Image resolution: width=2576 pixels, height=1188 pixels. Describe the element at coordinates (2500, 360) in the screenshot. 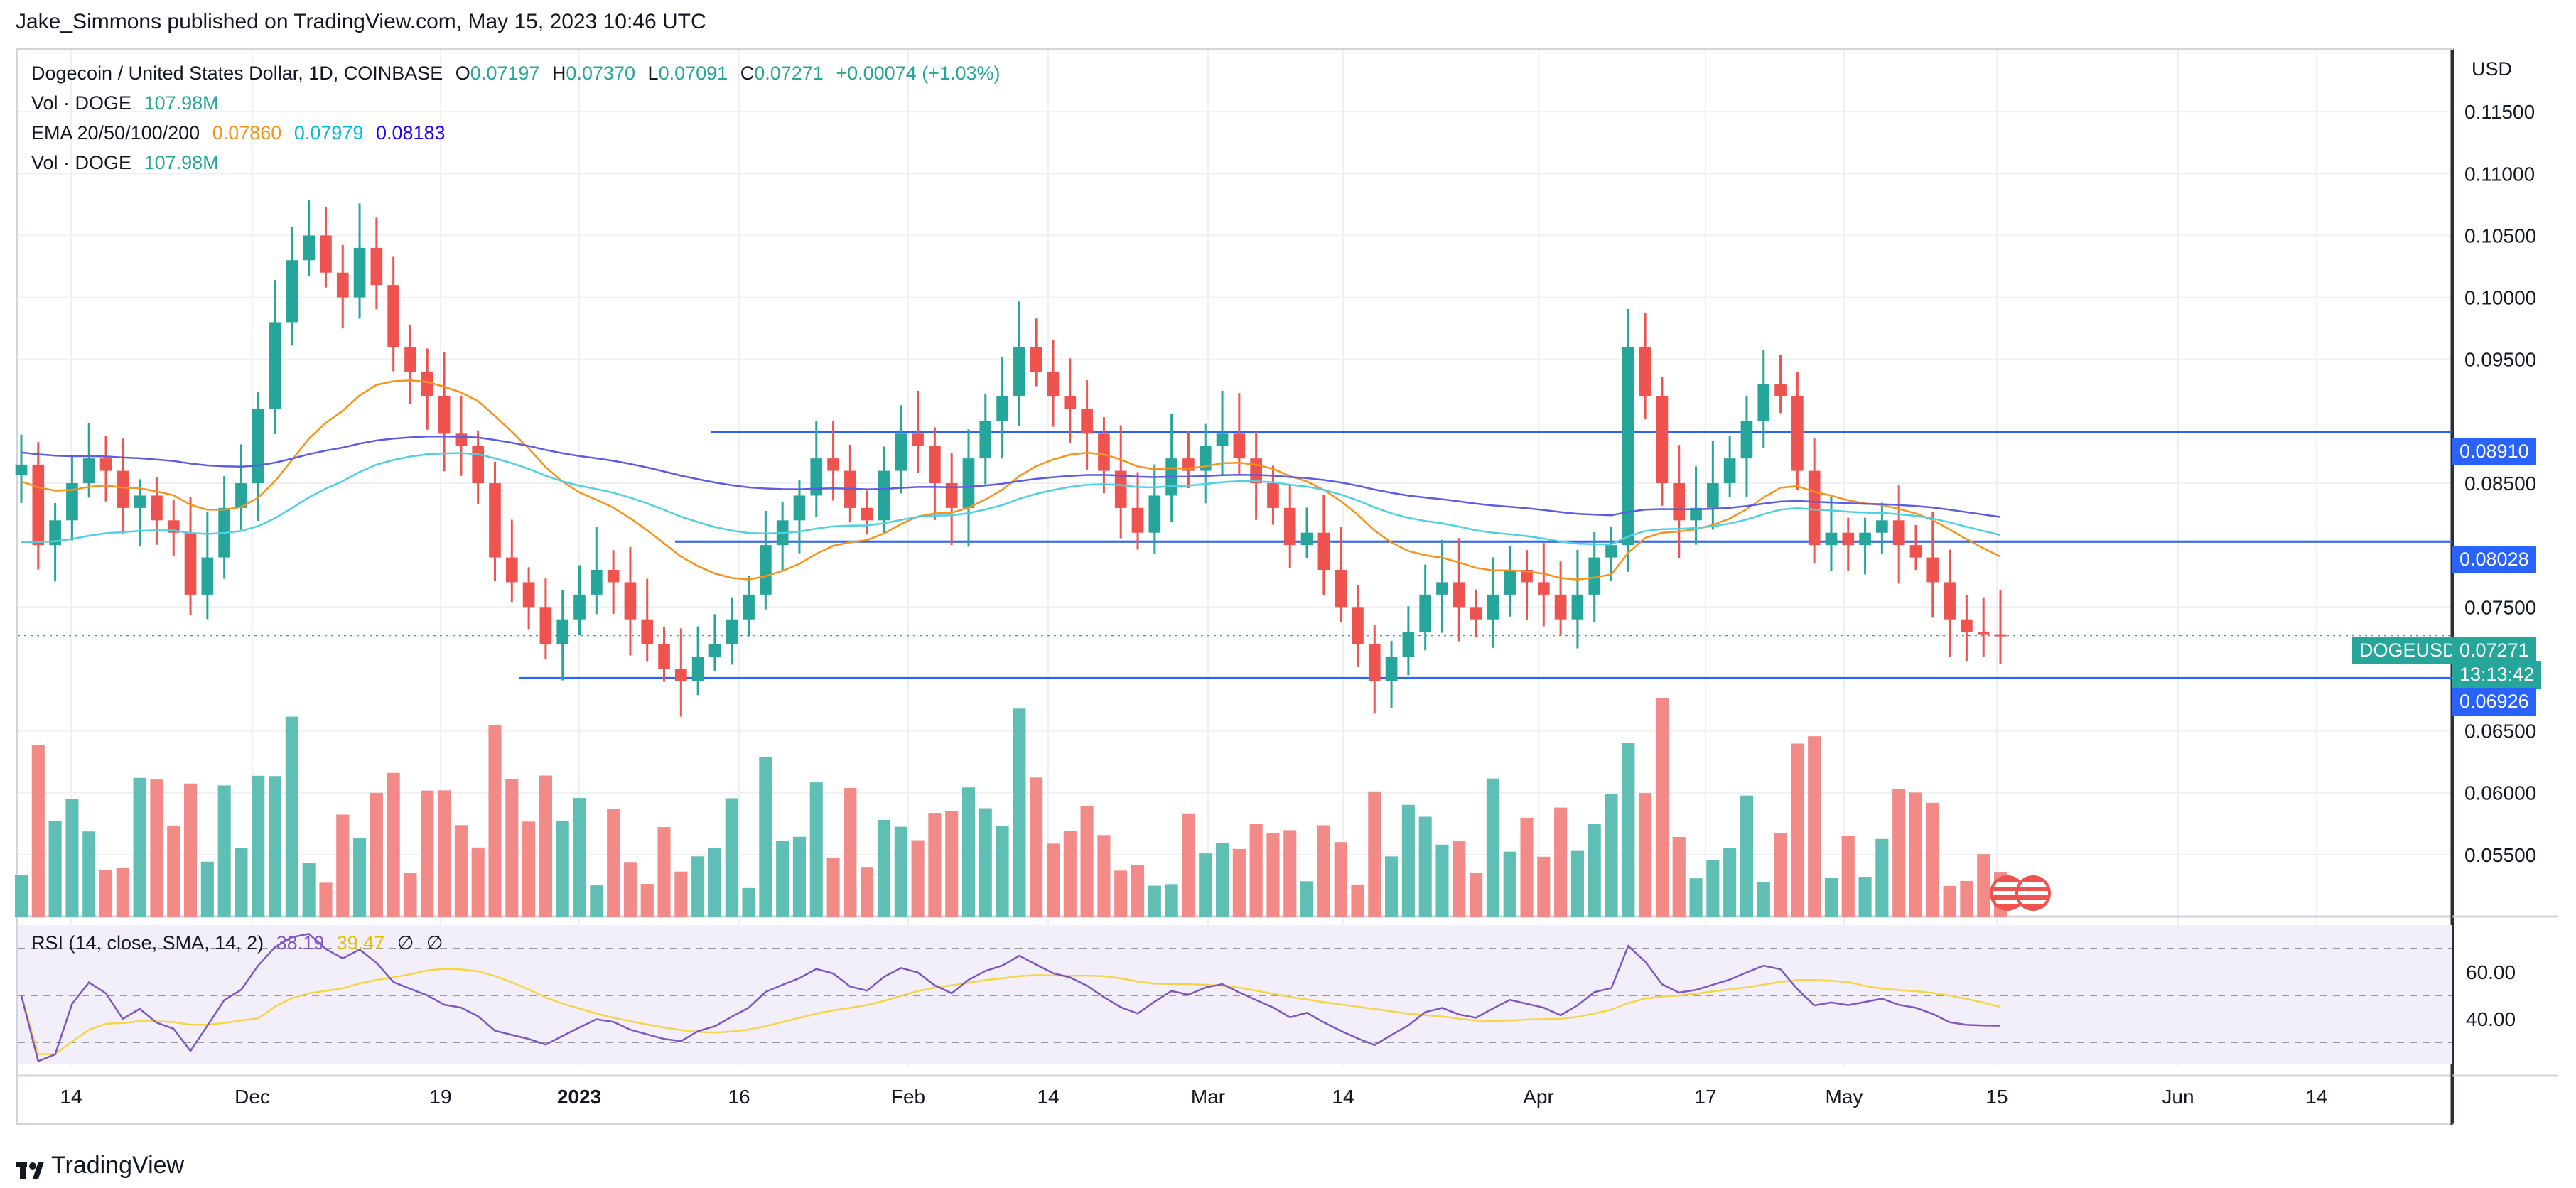

I see `y-tick-label: 0.09500` at that location.